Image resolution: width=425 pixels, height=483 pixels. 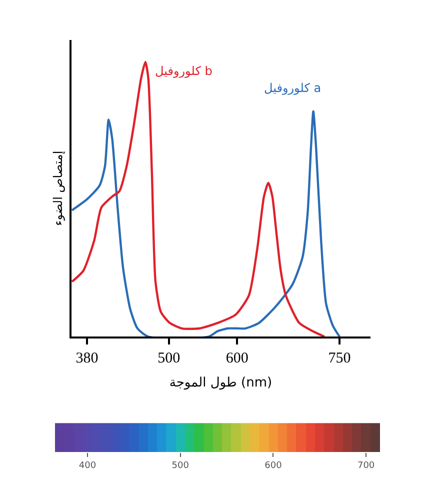 What do you see at coordinates (87, 358) in the screenshot?
I see `x-tick-label: 380` at bounding box center [87, 358].